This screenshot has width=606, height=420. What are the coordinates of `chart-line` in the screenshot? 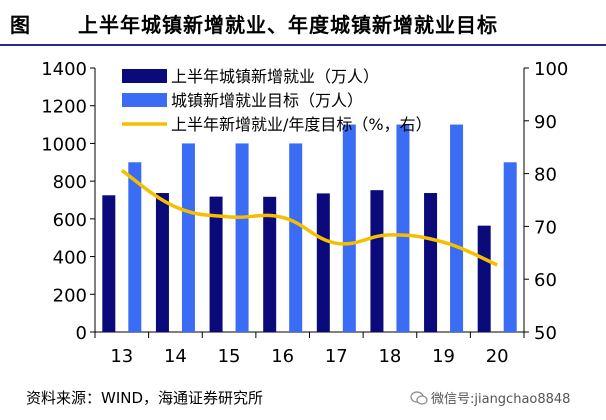 It's located at (309, 217).